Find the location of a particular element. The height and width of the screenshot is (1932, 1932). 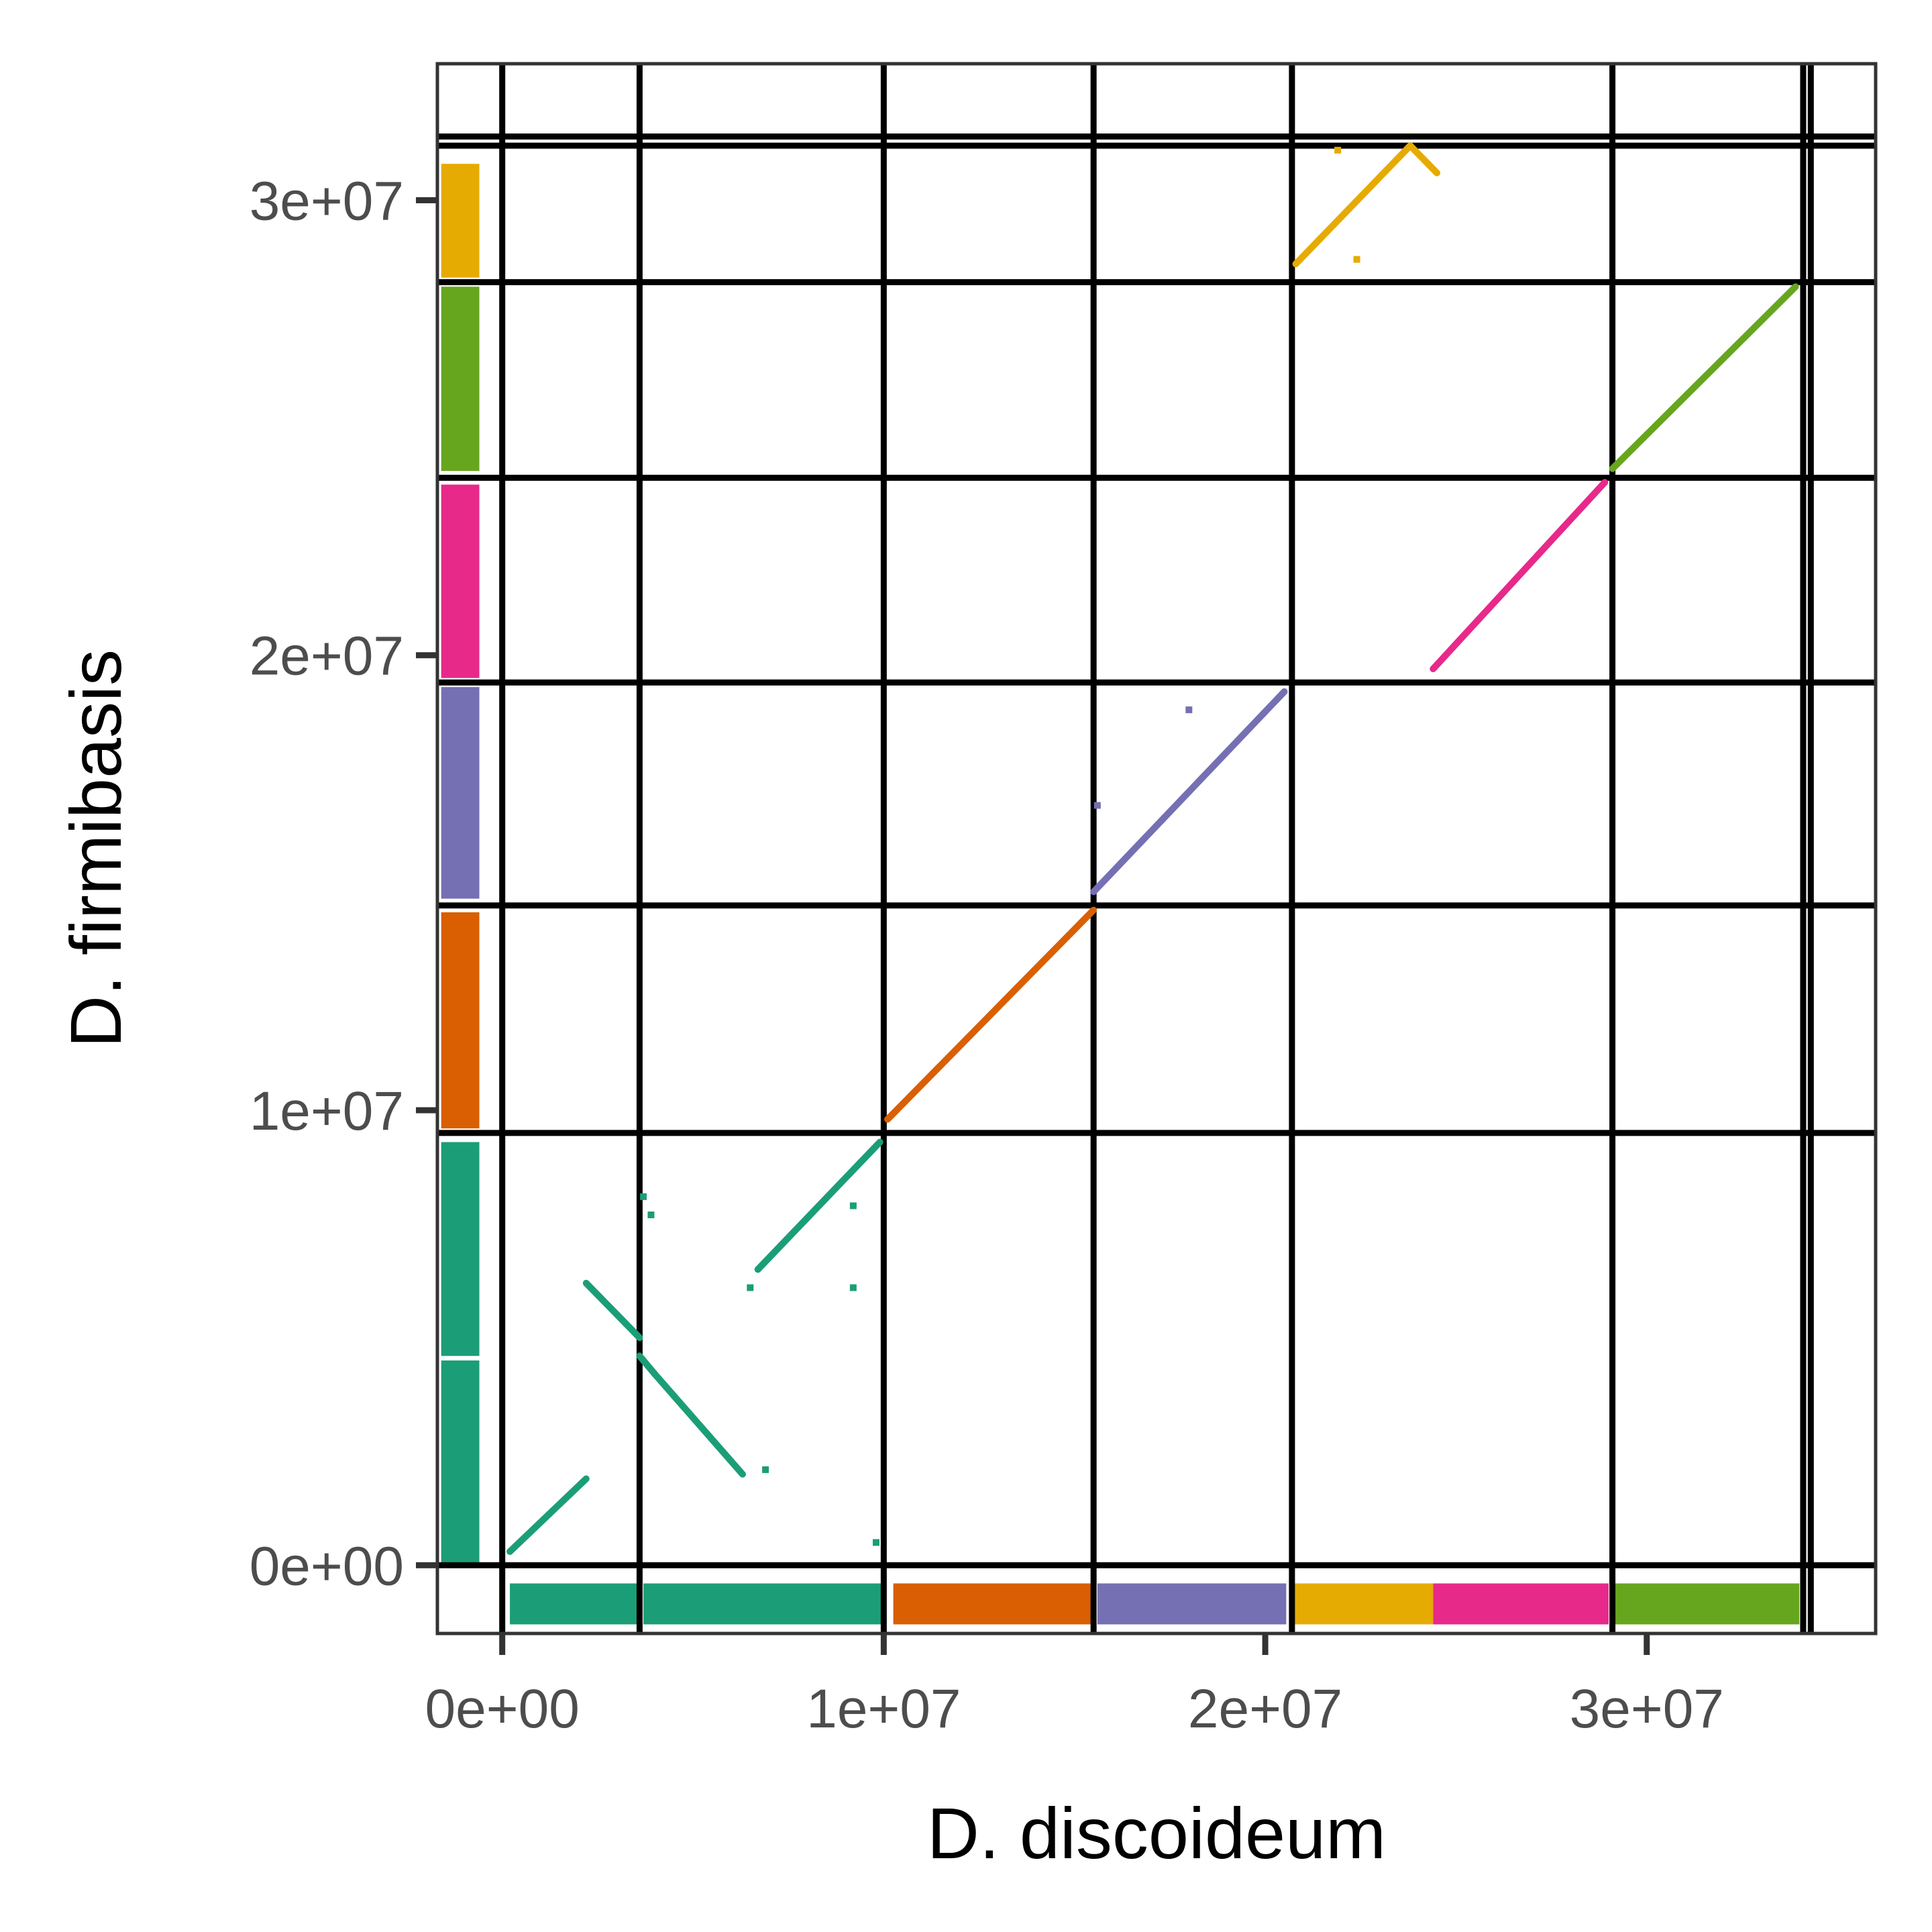

x-tick-label-3: 3e+07 is located at coordinates (1647, 1708).